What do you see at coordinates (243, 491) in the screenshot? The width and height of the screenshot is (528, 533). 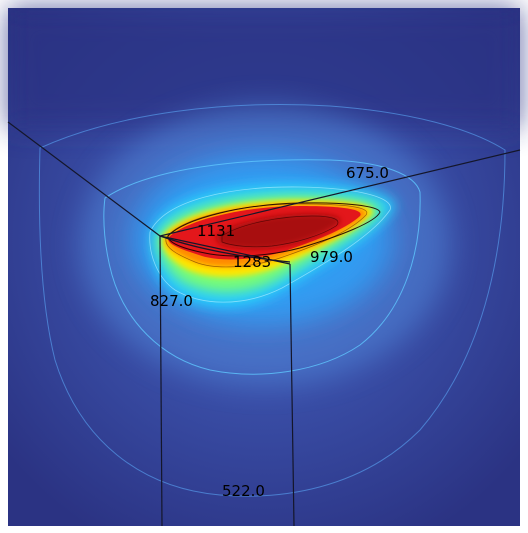 I see `contour-label-522: 522.0` at bounding box center [243, 491].